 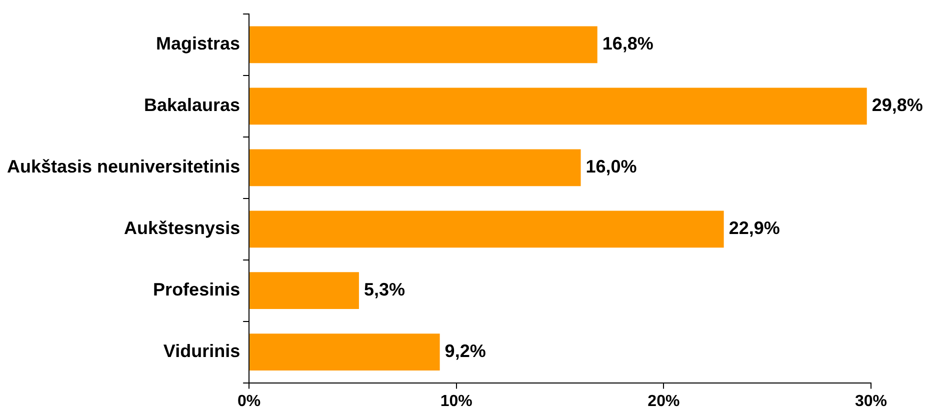 What do you see at coordinates (201, 351) in the screenshot?
I see `y-tick-label: Vidurinis` at bounding box center [201, 351].